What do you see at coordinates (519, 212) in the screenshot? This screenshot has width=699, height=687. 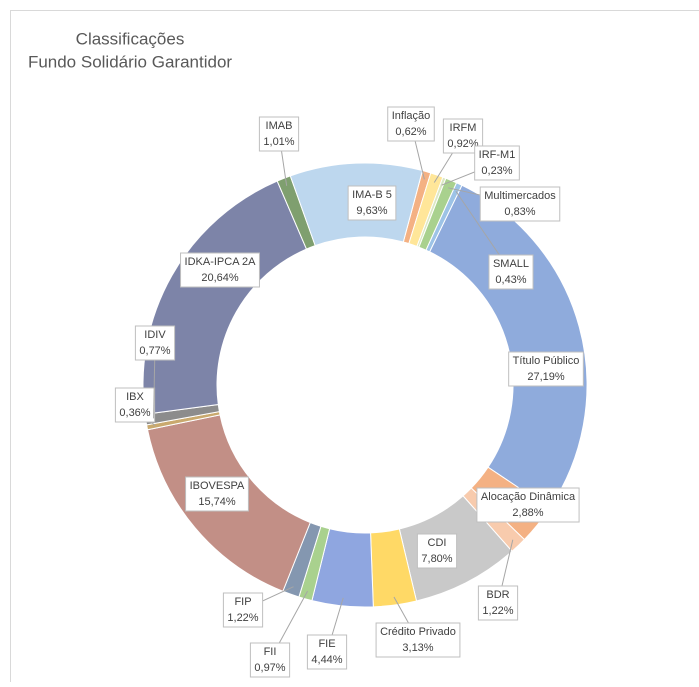 I see `value-label: 0,83%` at bounding box center [519, 212].